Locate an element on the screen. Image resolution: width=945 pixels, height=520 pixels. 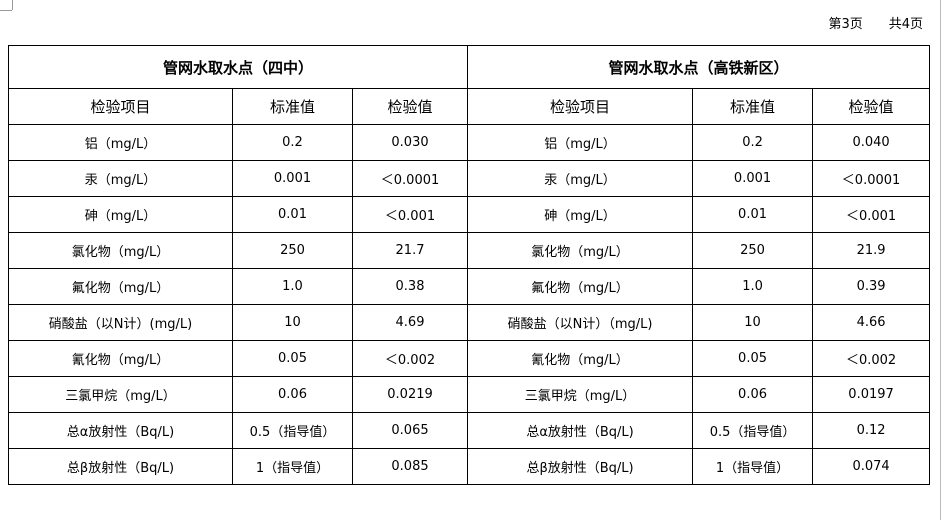
page-current: 第3页 is located at coordinates (845, 24).